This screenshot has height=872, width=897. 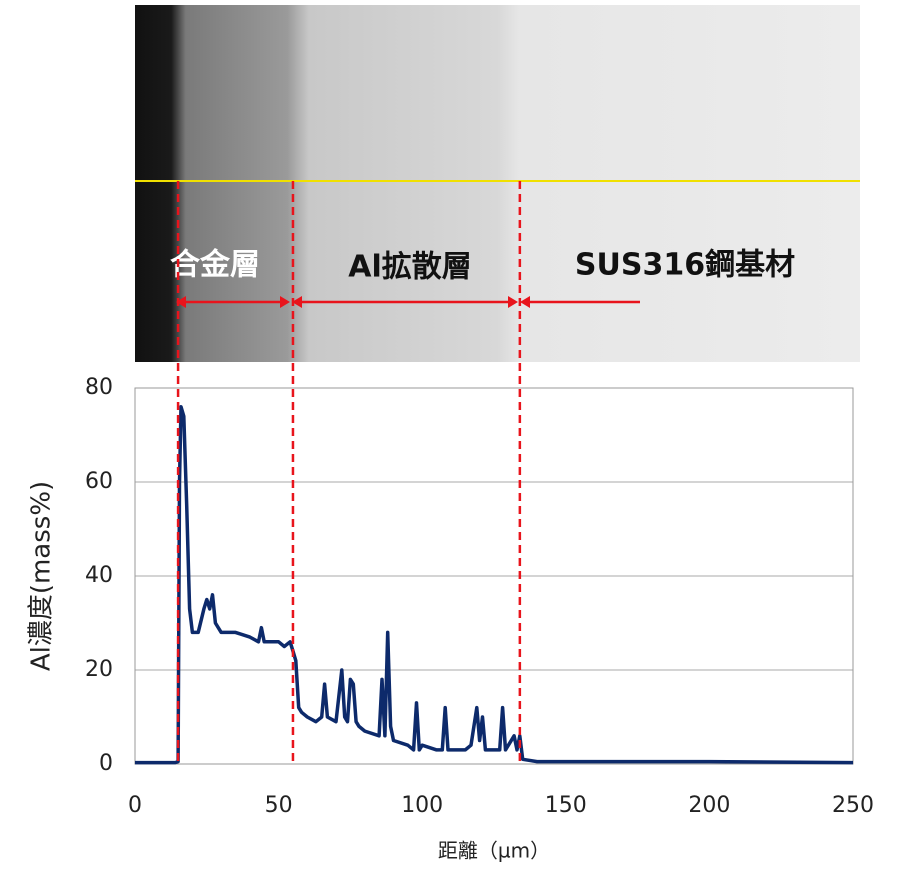 I want to click on y-axis-label: Al濃度(mass%), so click(x=42, y=576).